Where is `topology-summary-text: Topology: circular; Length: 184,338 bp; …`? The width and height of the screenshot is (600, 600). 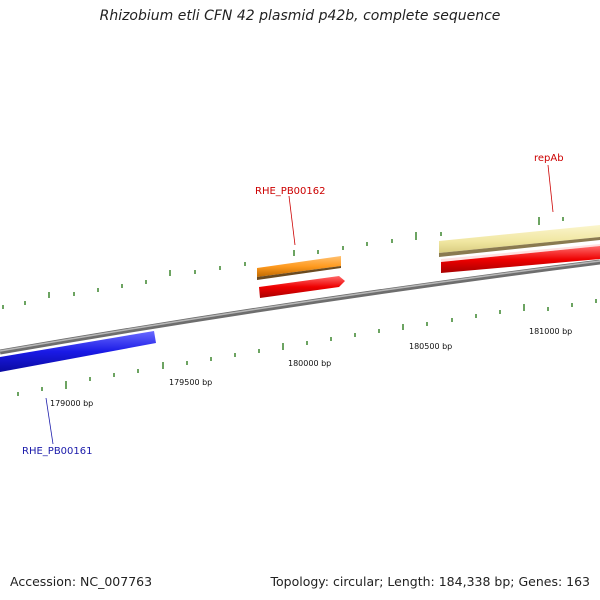 topology-summary-text: Topology: circular; Length: 184,338 bp; … is located at coordinates (430, 581).